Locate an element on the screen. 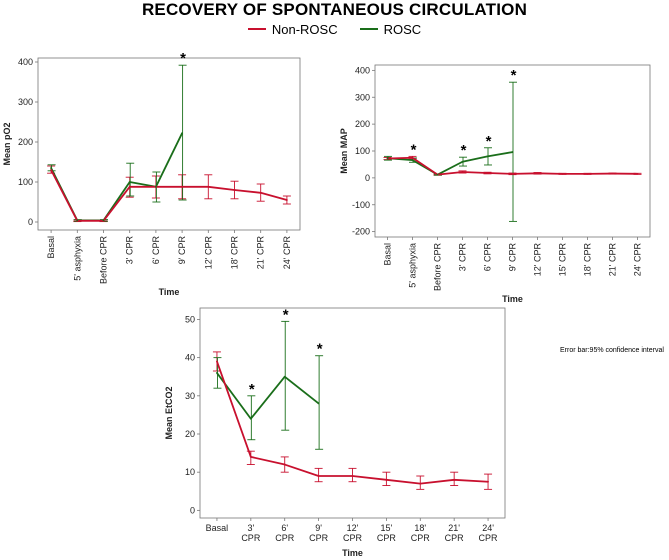  legend-swatch-rosc is located at coordinates (368, 29).